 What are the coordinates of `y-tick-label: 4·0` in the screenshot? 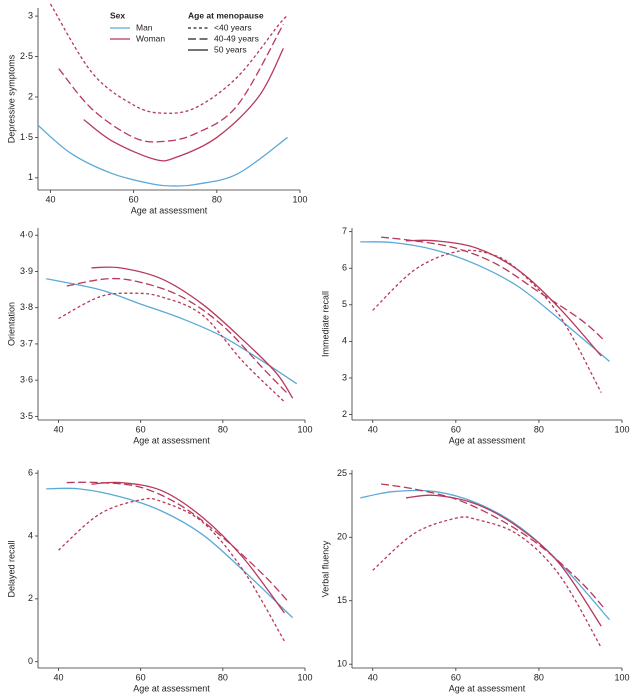 It's located at (26, 235).